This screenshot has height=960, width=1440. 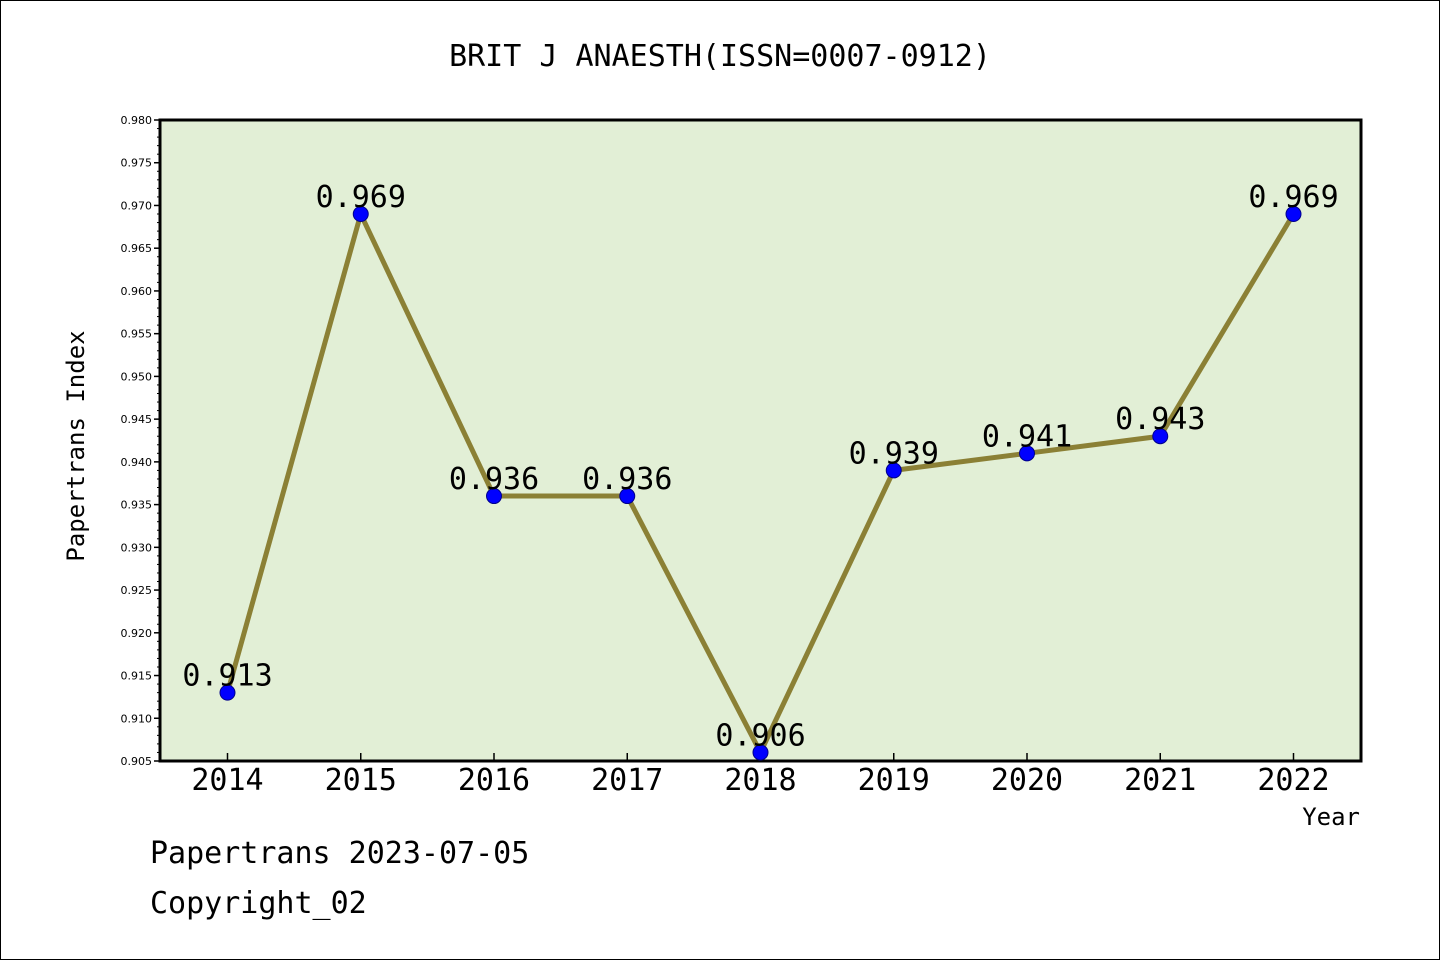 What do you see at coordinates (360, 214) in the screenshot?
I see `data-point-2015` at bounding box center [360, 214].